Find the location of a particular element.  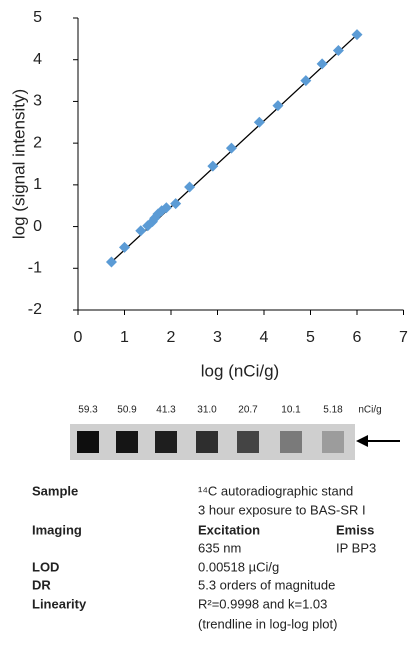

spec-value: 635 nm is located at coordinates (219, 547).